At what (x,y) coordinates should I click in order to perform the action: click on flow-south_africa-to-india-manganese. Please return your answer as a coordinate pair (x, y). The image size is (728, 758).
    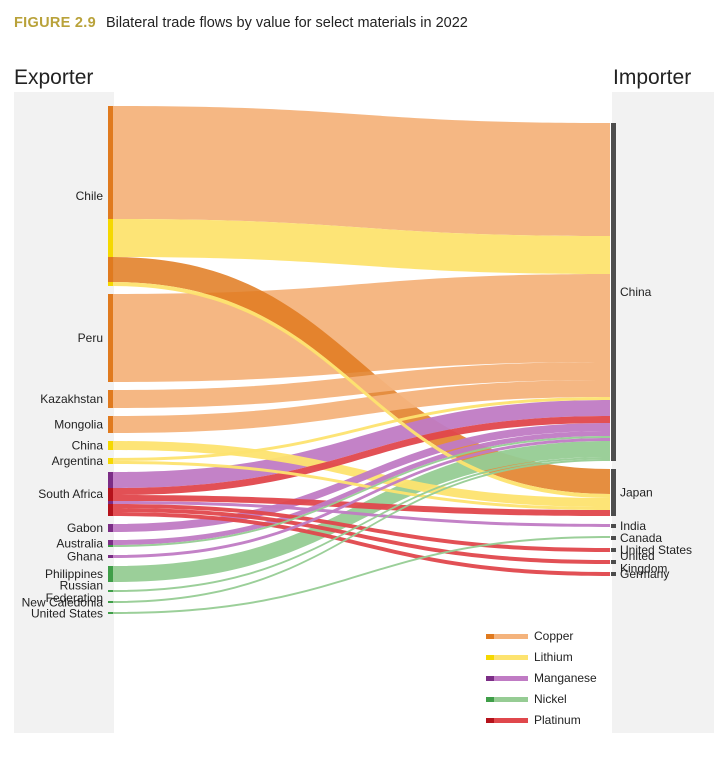
    Looking at the image, I should click on (361, 514).